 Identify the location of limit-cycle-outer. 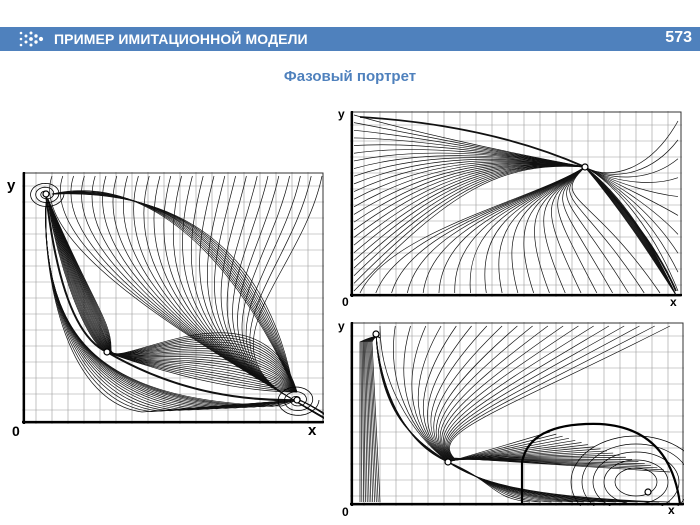
(601, 463).